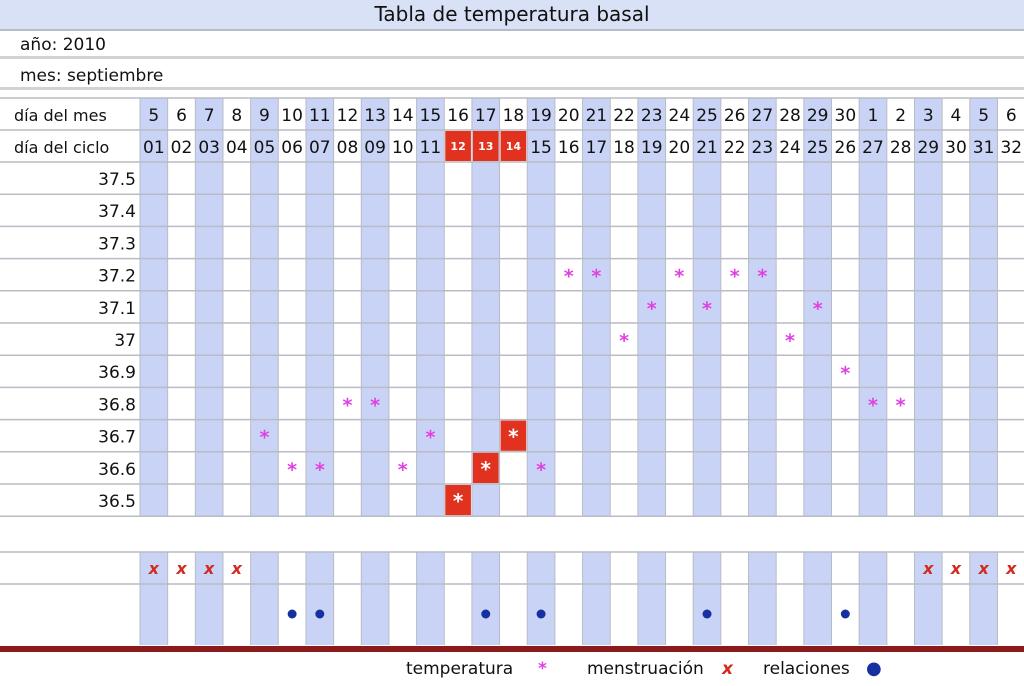  What do you see at coordinates (458, 116) in the screenshot?
I see `day-of-month-label: 16` at bounding box center [458, 116].